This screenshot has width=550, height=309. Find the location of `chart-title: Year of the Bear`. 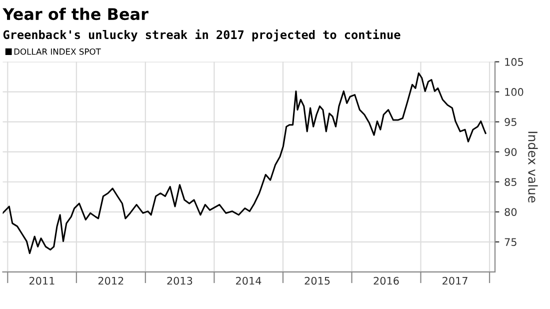

chart-title: Year of the Bear is located at coordinates (75, 14).